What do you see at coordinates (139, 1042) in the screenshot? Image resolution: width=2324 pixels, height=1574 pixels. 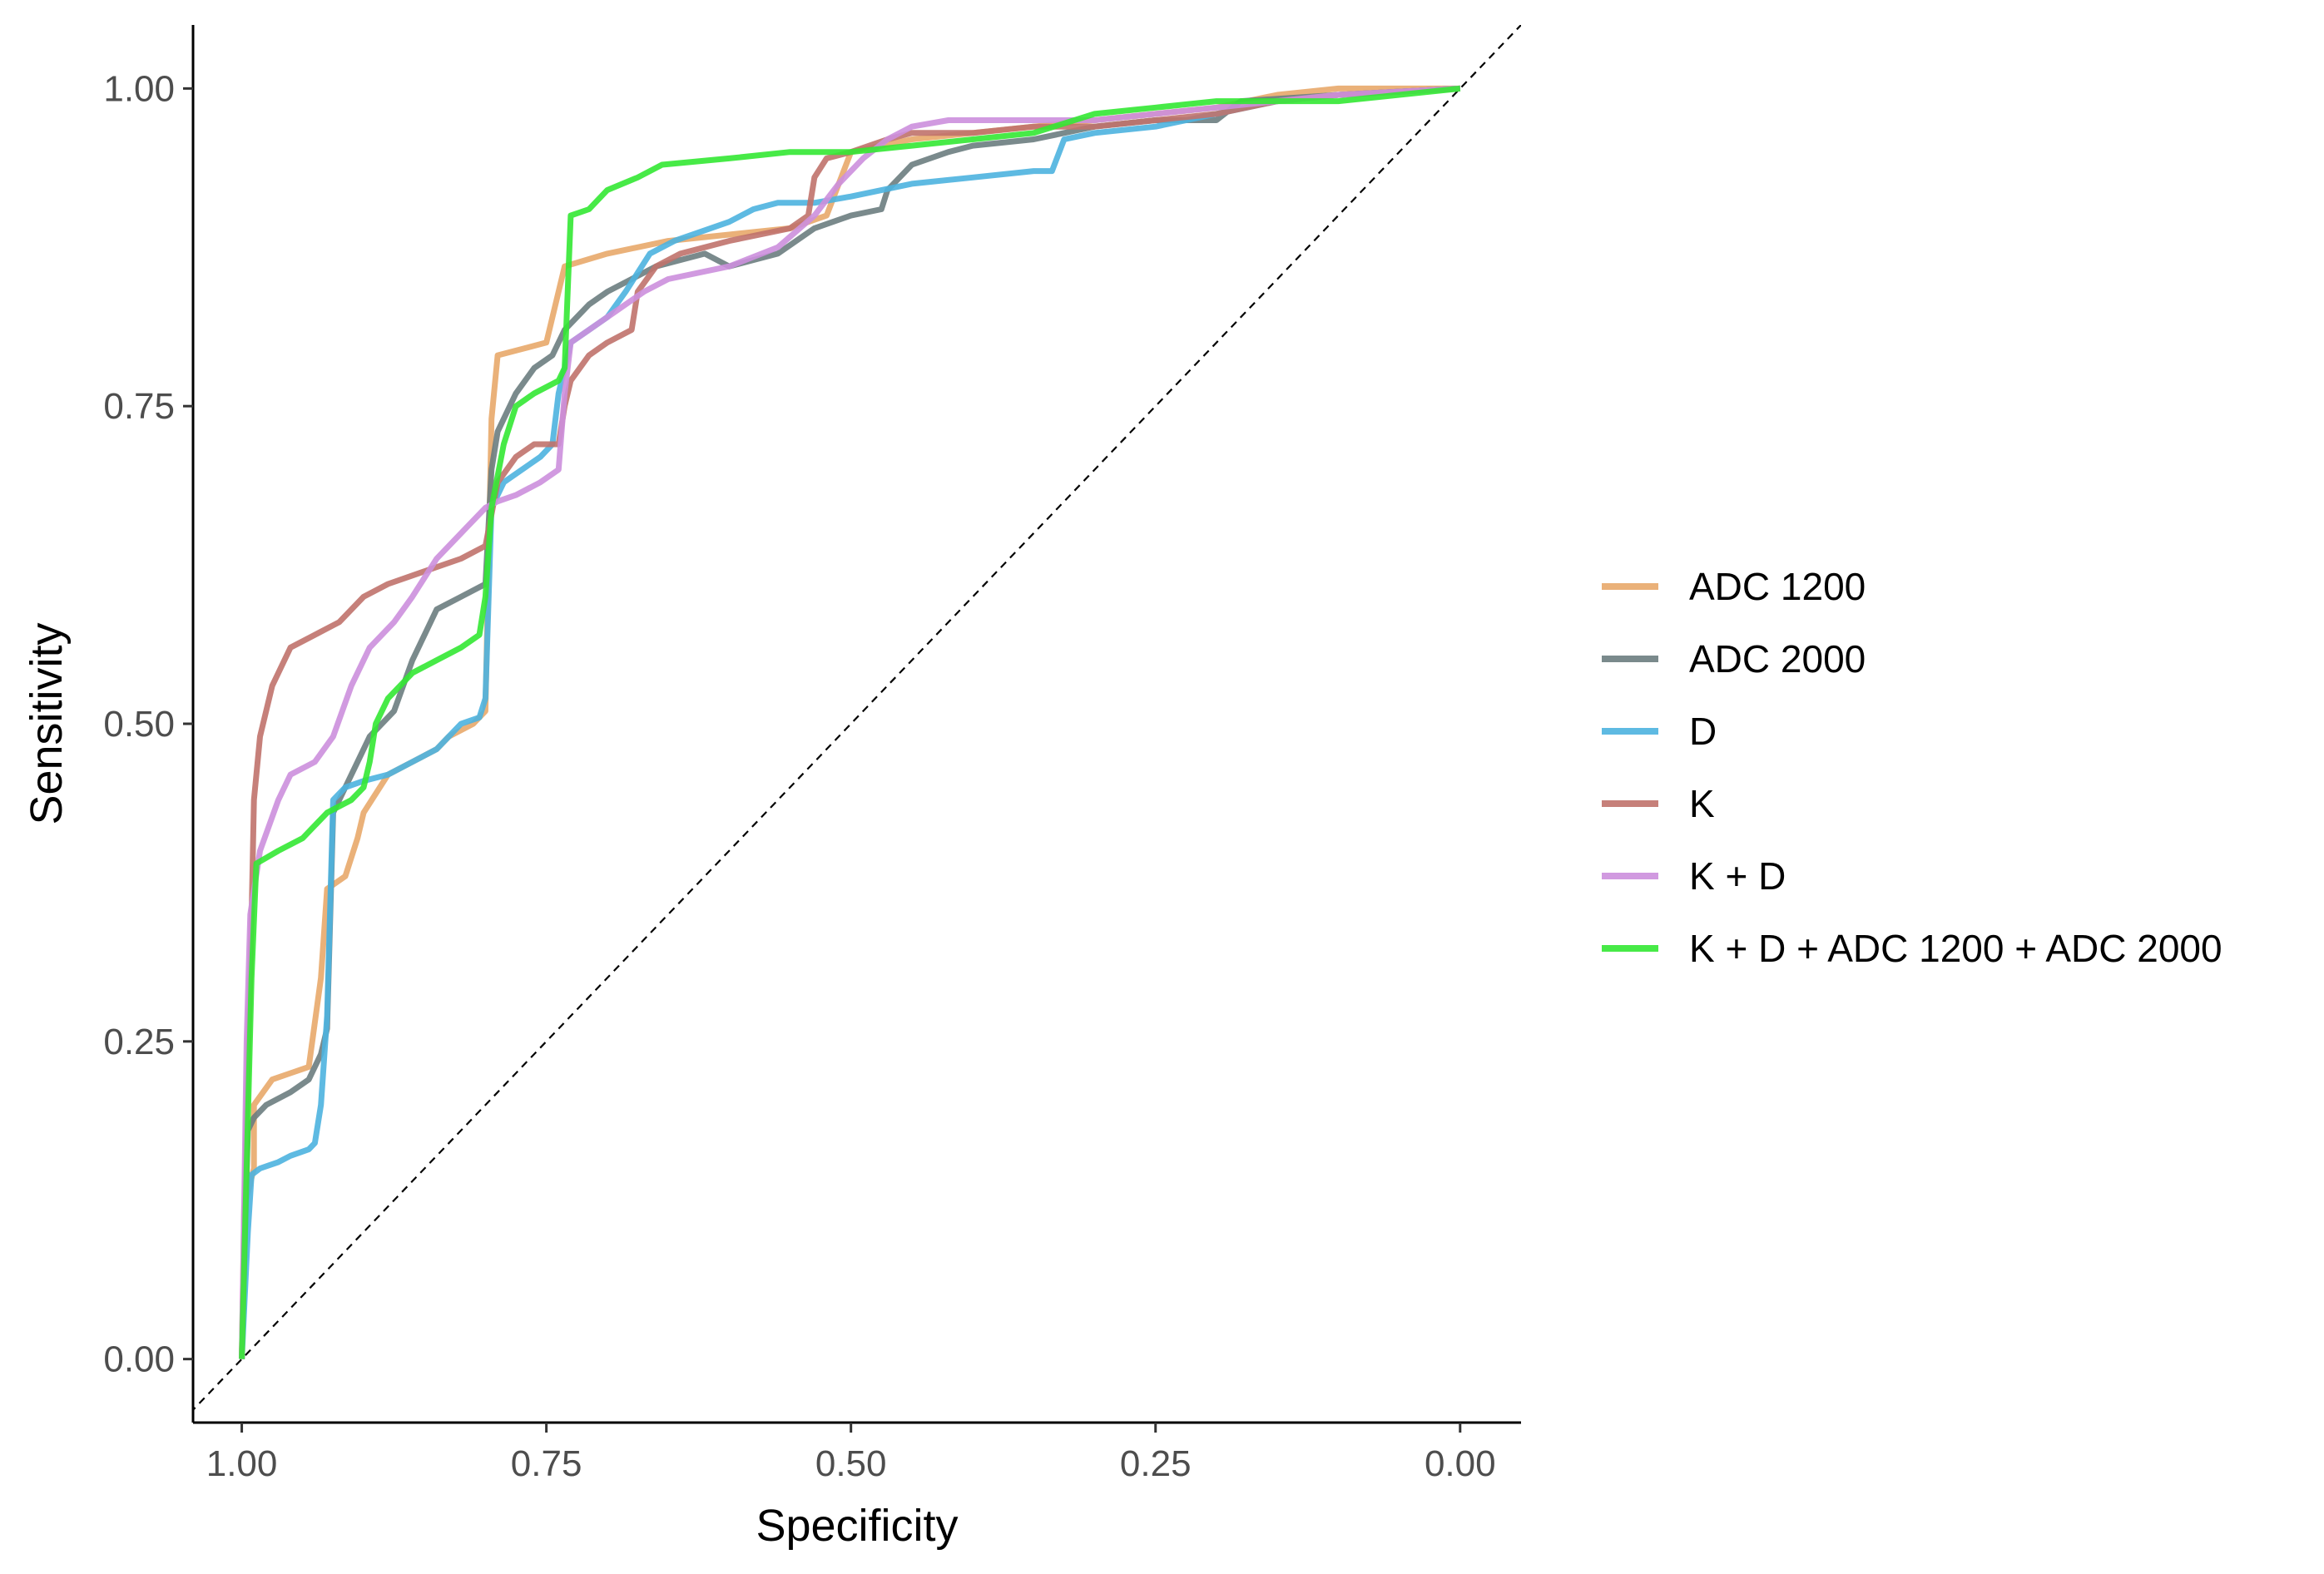 I see `y-tick-label: 0.25` at bounding box center [139, 1042].